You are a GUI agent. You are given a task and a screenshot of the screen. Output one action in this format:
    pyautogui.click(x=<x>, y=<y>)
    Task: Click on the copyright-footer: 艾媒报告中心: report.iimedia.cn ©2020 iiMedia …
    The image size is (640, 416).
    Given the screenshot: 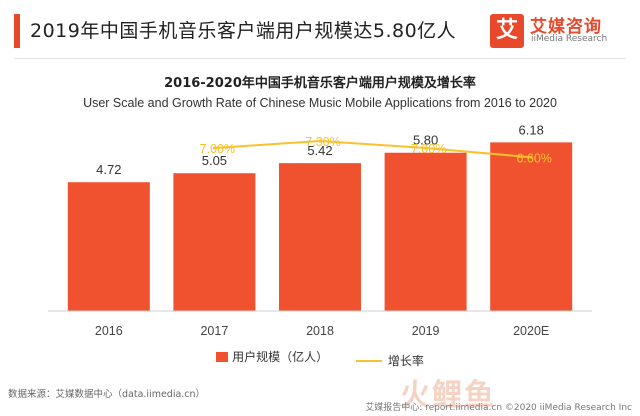 What is the action you would take?
    pyautogui.click(x=498, y=408)
    